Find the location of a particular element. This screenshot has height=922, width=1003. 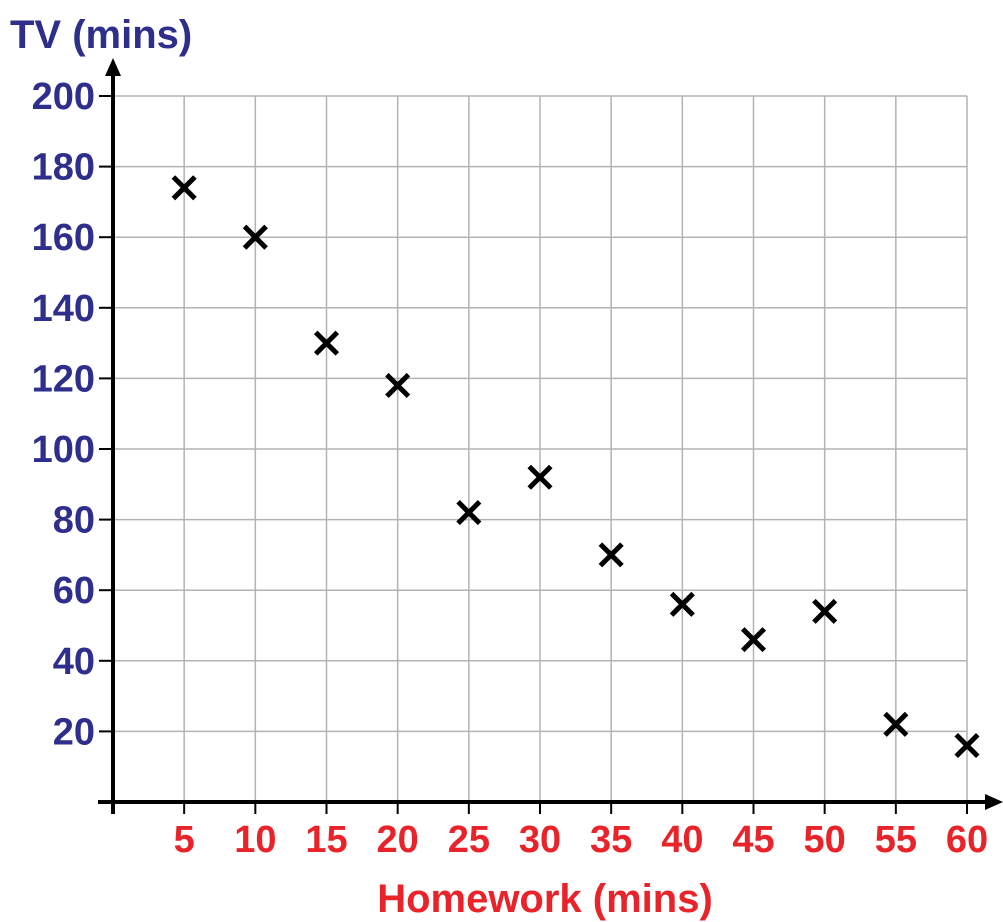

x-axis-arrow is located at coordinates (994, 802).